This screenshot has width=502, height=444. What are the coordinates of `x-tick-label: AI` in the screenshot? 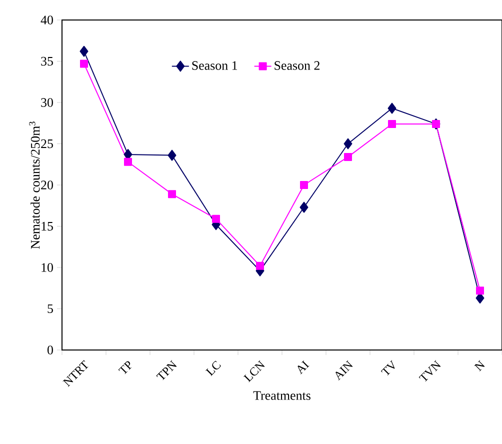 It's located at (304, 367).